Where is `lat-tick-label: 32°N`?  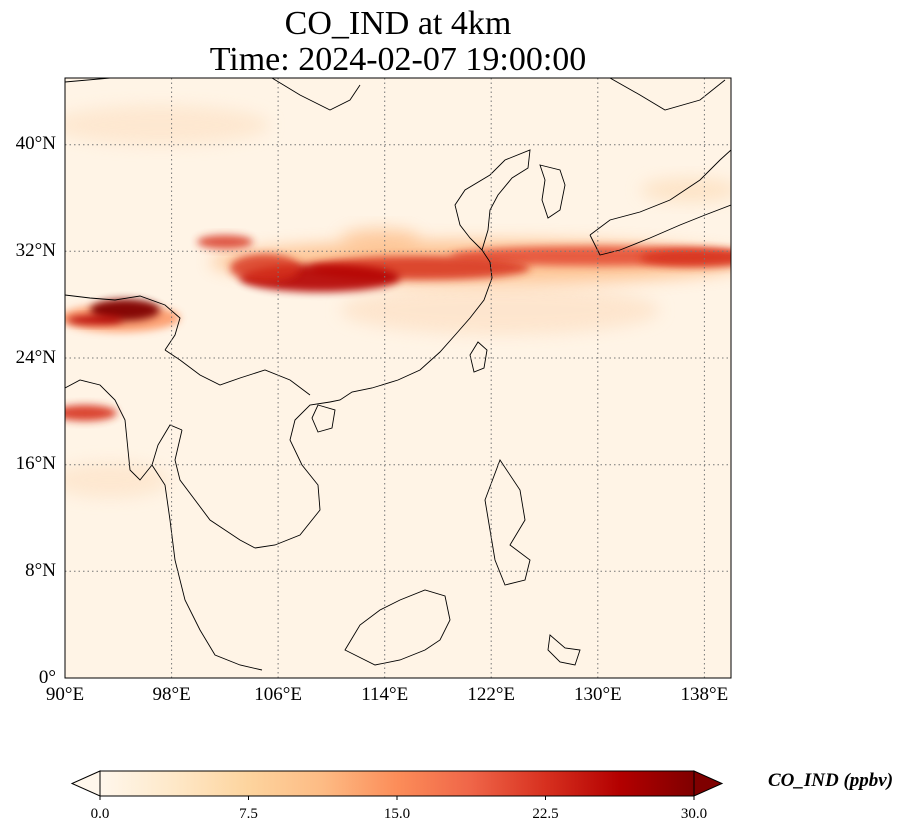 lat-tick-label: 32°N is located at coordinates (35, 250).